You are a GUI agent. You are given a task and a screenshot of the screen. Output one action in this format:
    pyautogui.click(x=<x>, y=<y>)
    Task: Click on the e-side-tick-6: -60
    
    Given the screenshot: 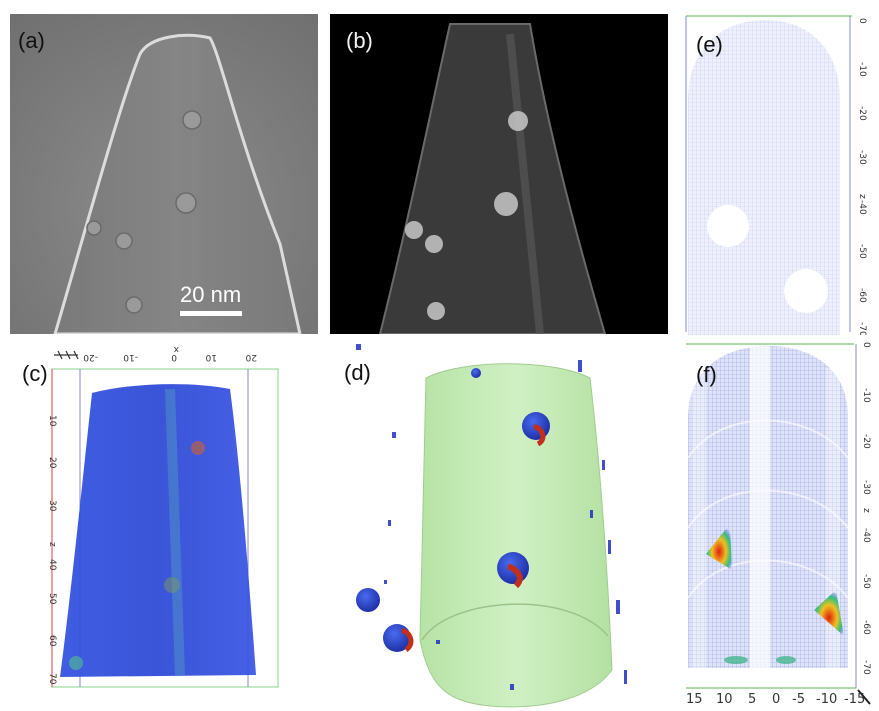 What is the action you would take?
    pyautogui.click(x=862, y=295)
    